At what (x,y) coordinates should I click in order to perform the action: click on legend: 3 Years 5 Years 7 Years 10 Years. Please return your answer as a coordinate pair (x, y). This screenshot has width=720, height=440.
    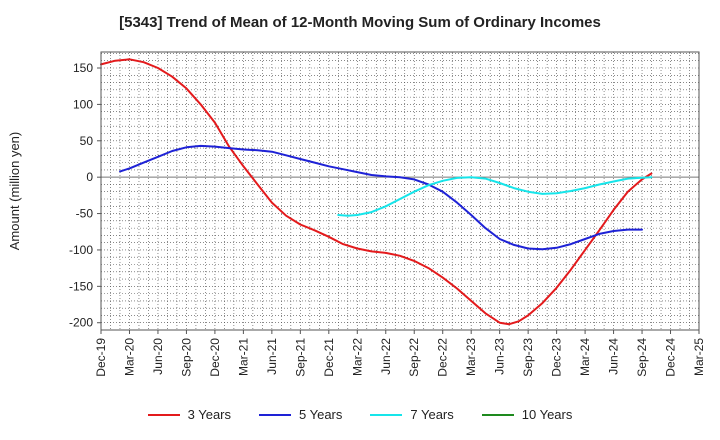
    Looking at the image, I should click on (360, 414).